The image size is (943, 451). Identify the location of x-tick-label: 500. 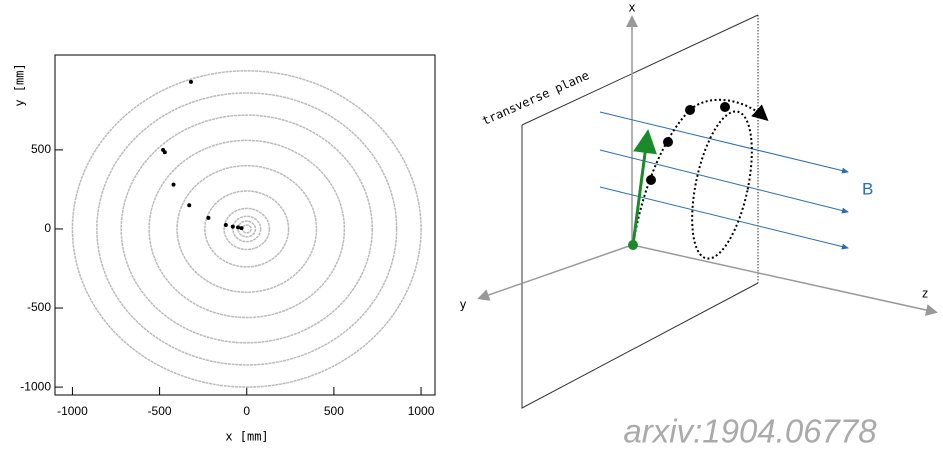
(334, 411).